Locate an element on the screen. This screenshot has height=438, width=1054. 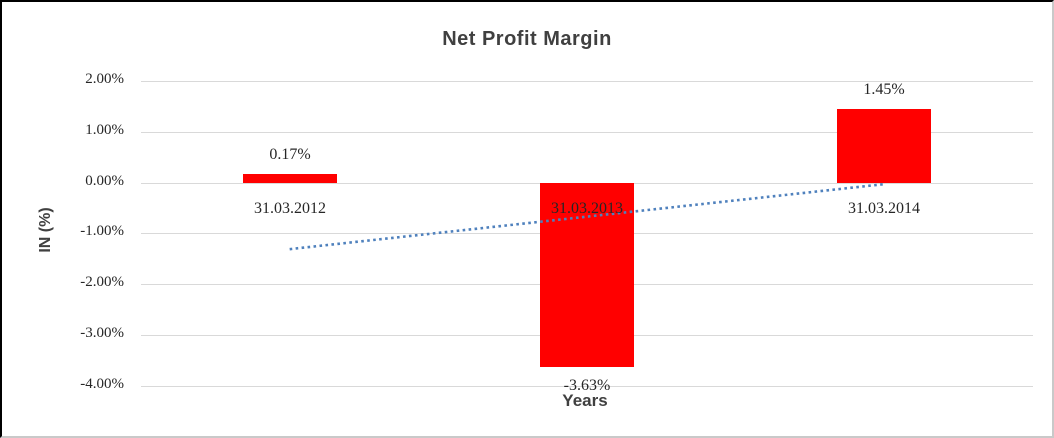
y-tick-label: -1.00% is located at coordinates (102, 231).